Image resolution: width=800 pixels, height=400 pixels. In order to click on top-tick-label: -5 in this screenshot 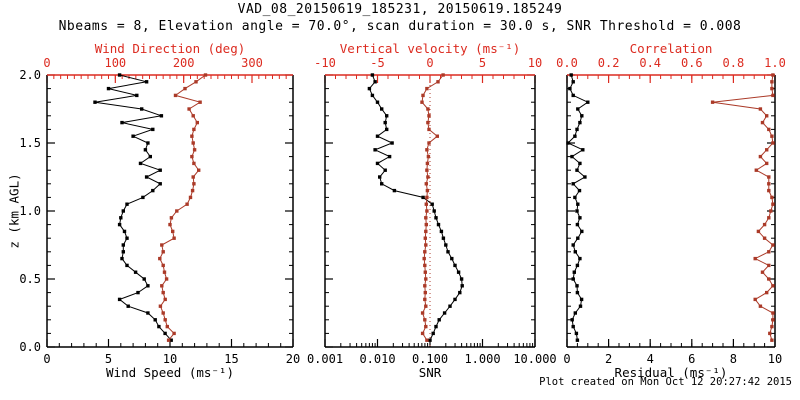, I will do `click(377, 63)`.